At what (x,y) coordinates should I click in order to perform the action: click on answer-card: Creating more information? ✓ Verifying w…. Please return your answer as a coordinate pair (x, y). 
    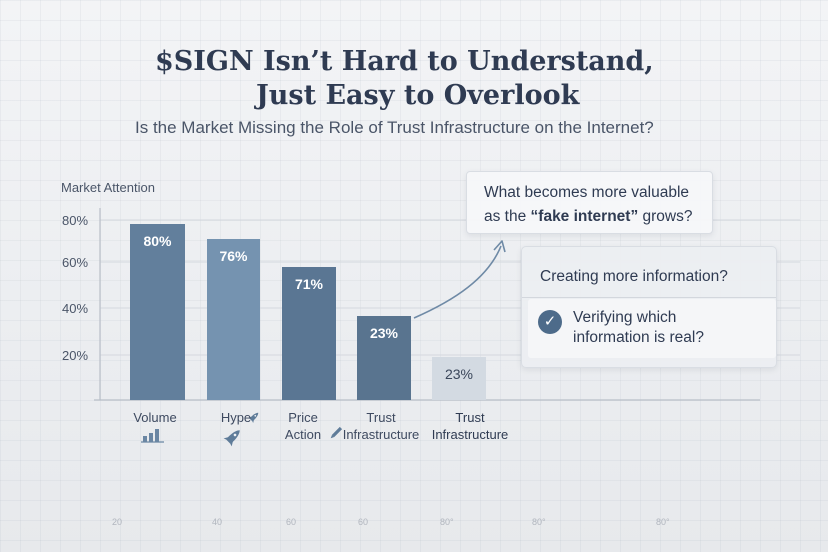
    Looking at the image, I should click on (649, 307).